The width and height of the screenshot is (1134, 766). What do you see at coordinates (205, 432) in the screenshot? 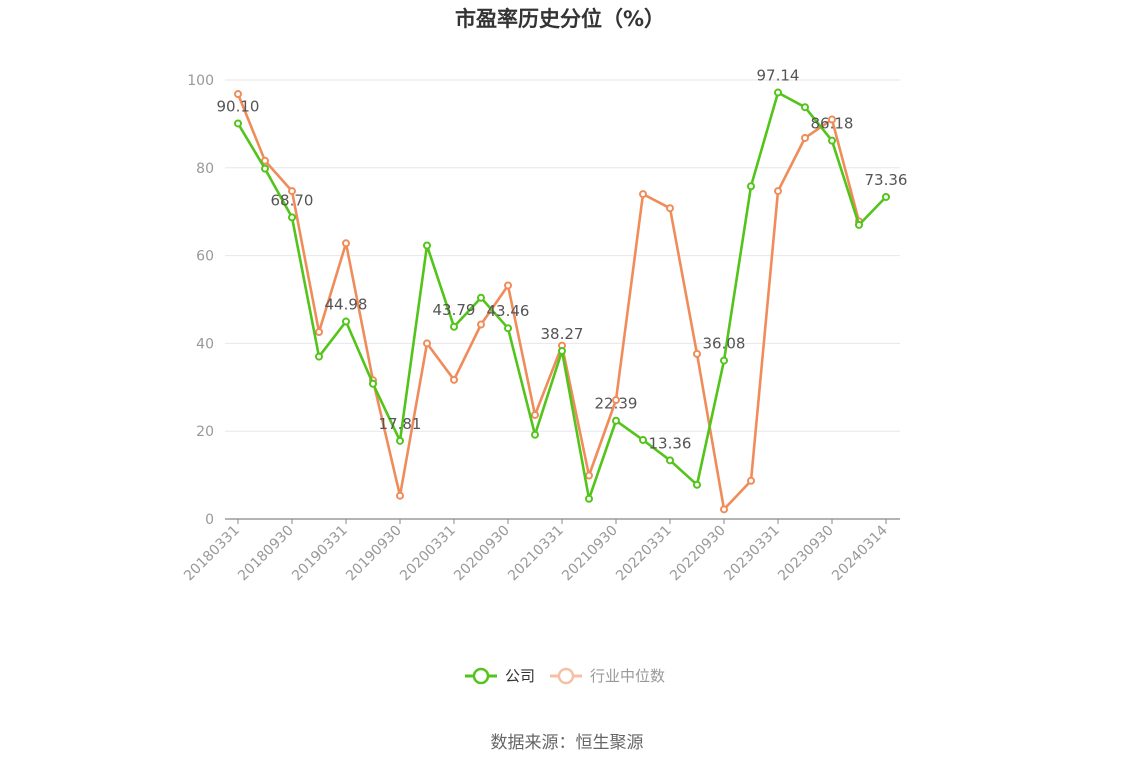
I see `y-tick-label: 20` at bounding box center [205, 432].